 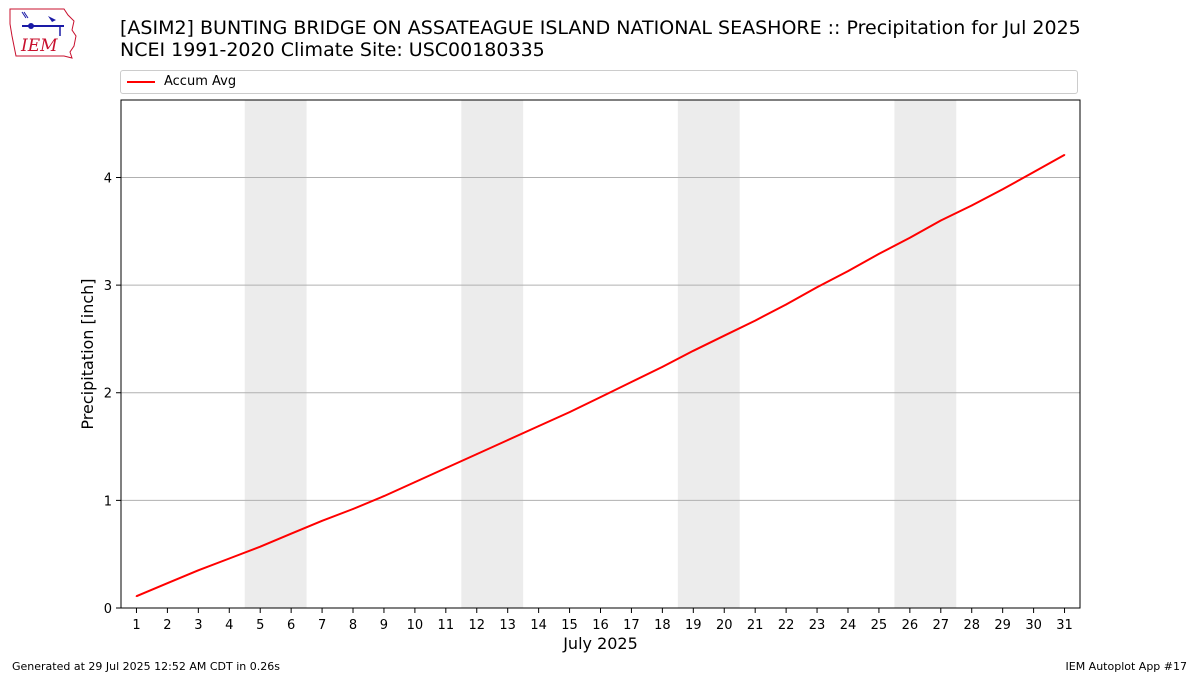 I want to click on x-tick-label-12: 12, so click(x=476, y=625).